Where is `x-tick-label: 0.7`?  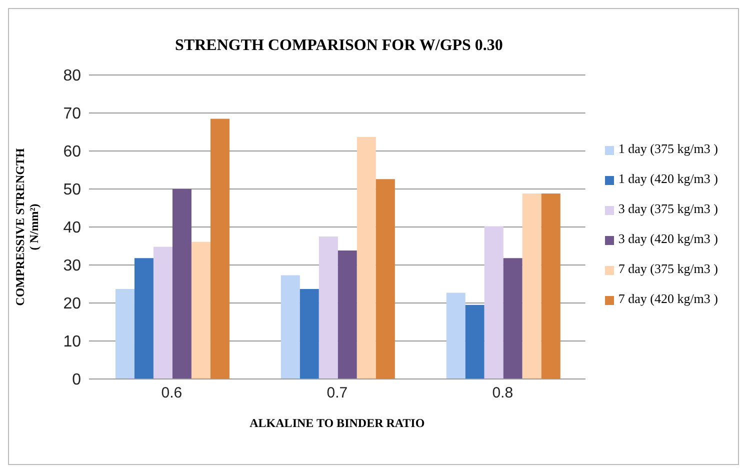
x-tick-label: 0.7 is located at coordinates (337, 393).